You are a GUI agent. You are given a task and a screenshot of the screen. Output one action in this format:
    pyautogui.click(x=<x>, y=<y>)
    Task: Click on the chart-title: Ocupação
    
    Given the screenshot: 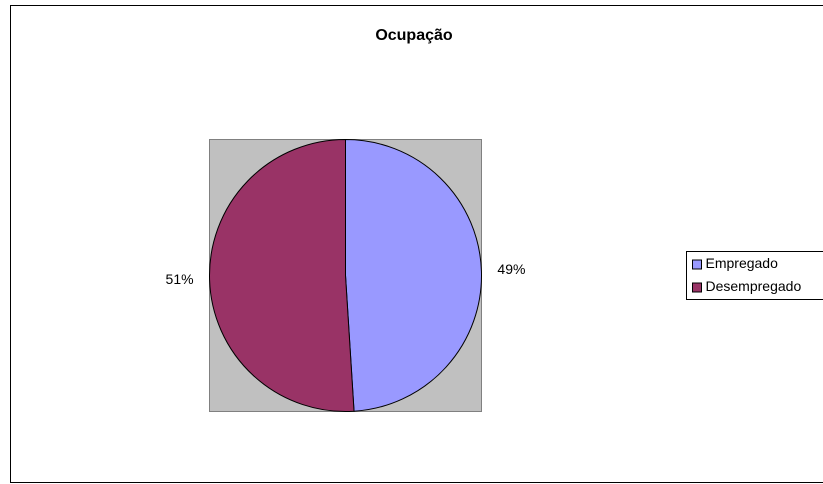 What is the action you would take?
    pyautogui.click(x=414, y=35)
    